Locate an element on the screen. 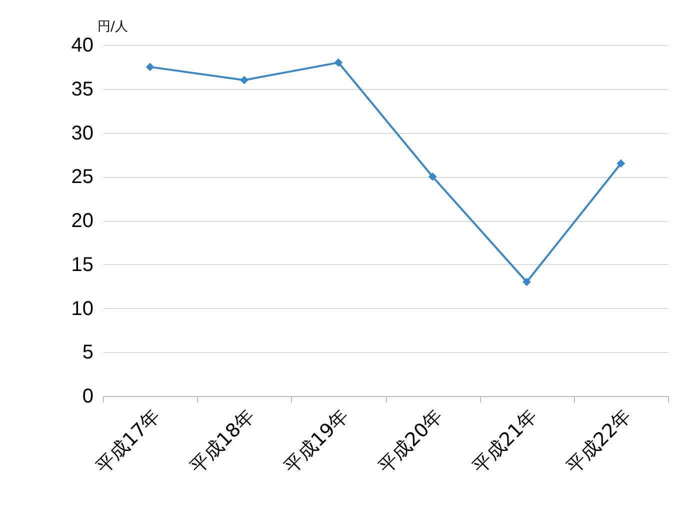  y-tick-label: 40 is located at coordinates (82, 45).